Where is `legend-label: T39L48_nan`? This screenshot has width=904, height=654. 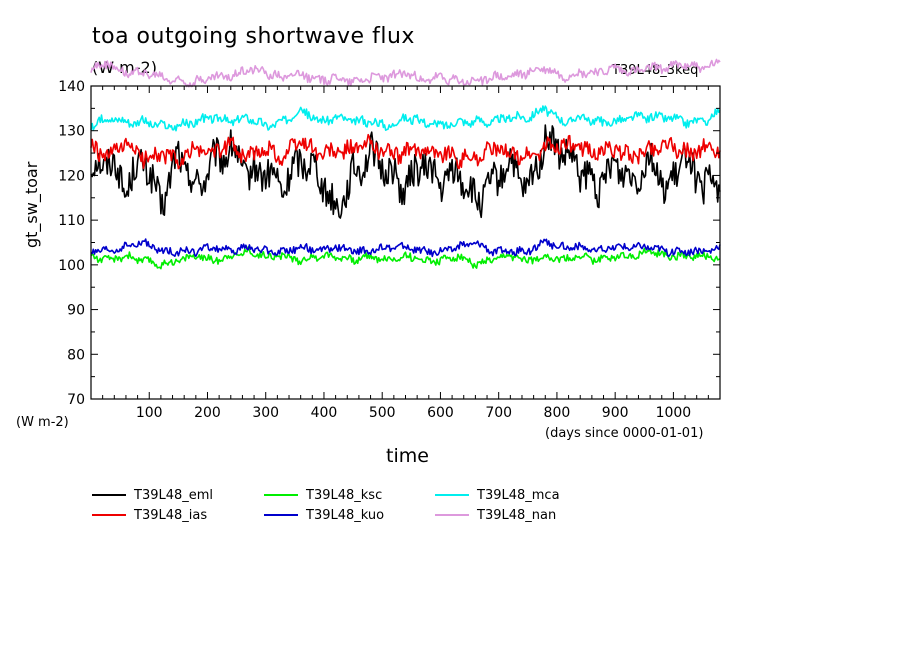
legend-label: T39L48_nan is located at coordinates (517, 515).